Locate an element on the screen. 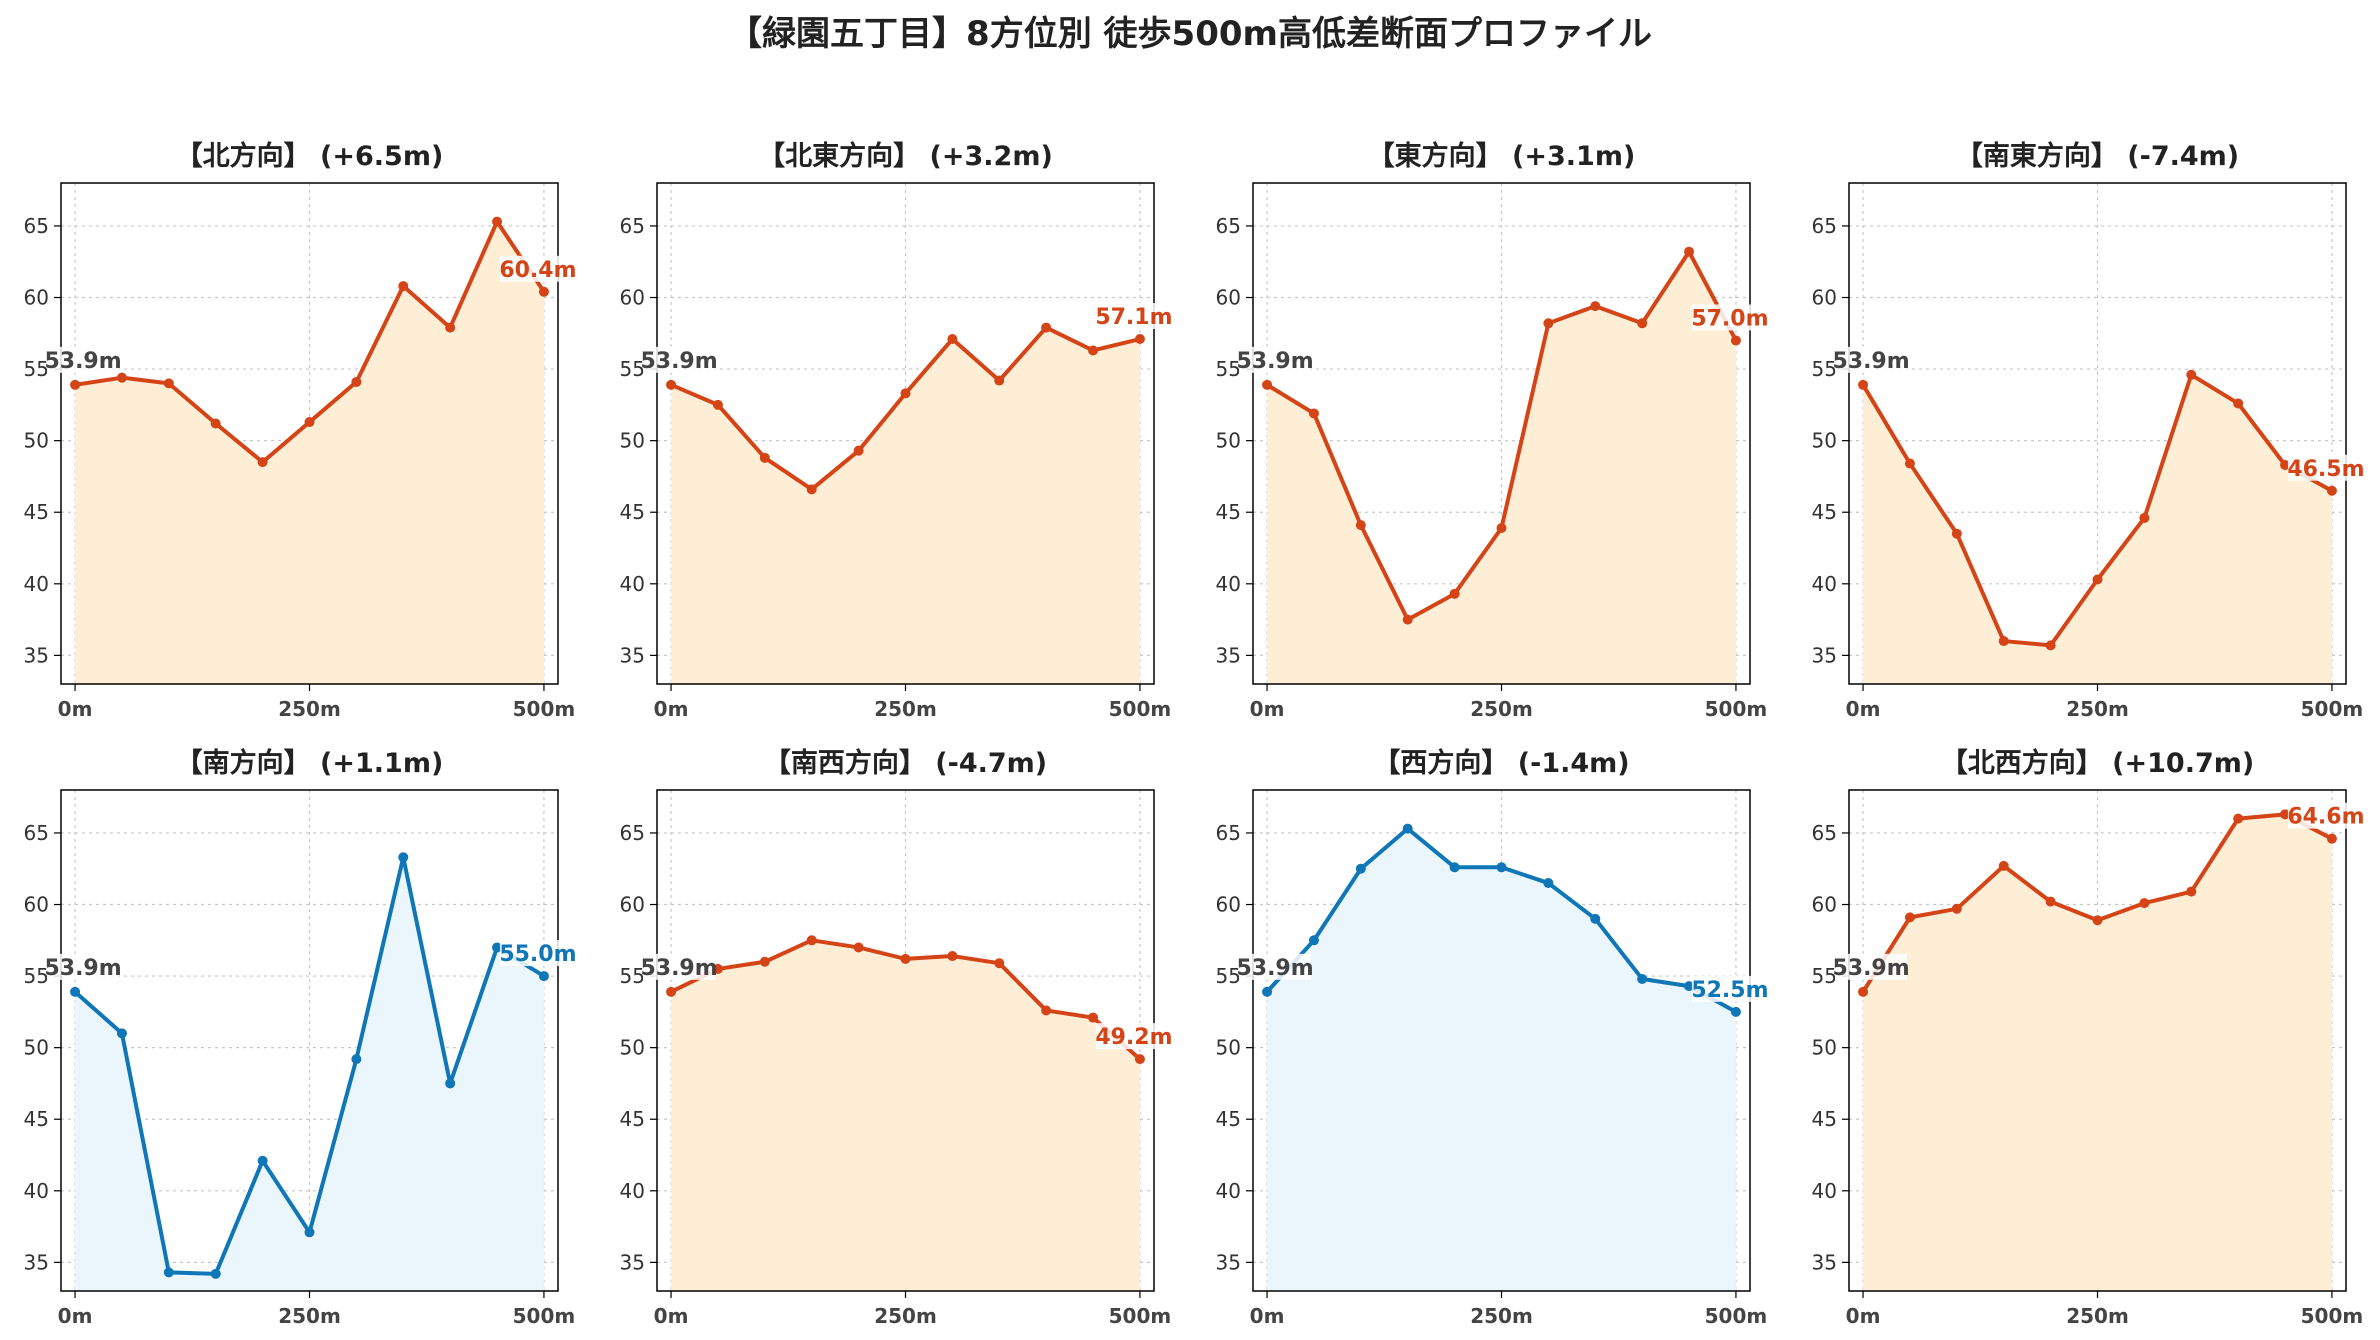 The width and height of the screenshot is (2380, 1340). y-tick-label: 45 is located at coordinates (632, 1119).